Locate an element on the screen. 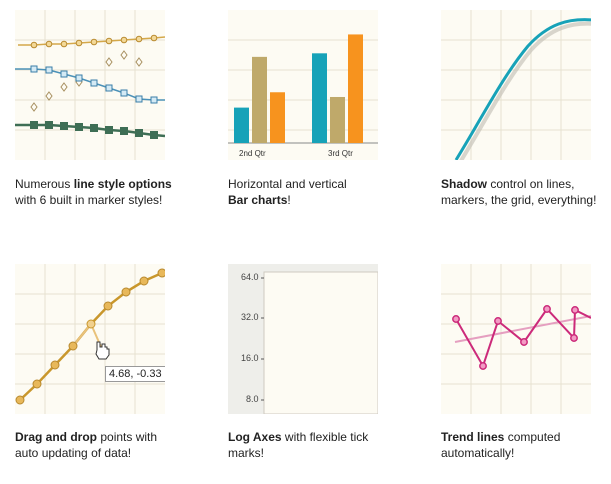 The width and height of the screenshot is (611, 484). log-axis-ticks is located at coordinates (262, 339).